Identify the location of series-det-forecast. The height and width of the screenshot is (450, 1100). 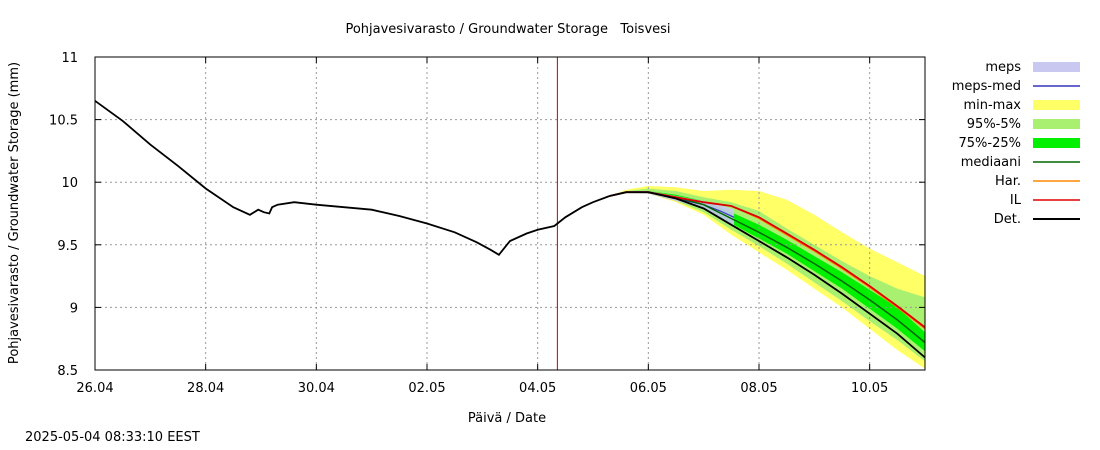
(767, 275).